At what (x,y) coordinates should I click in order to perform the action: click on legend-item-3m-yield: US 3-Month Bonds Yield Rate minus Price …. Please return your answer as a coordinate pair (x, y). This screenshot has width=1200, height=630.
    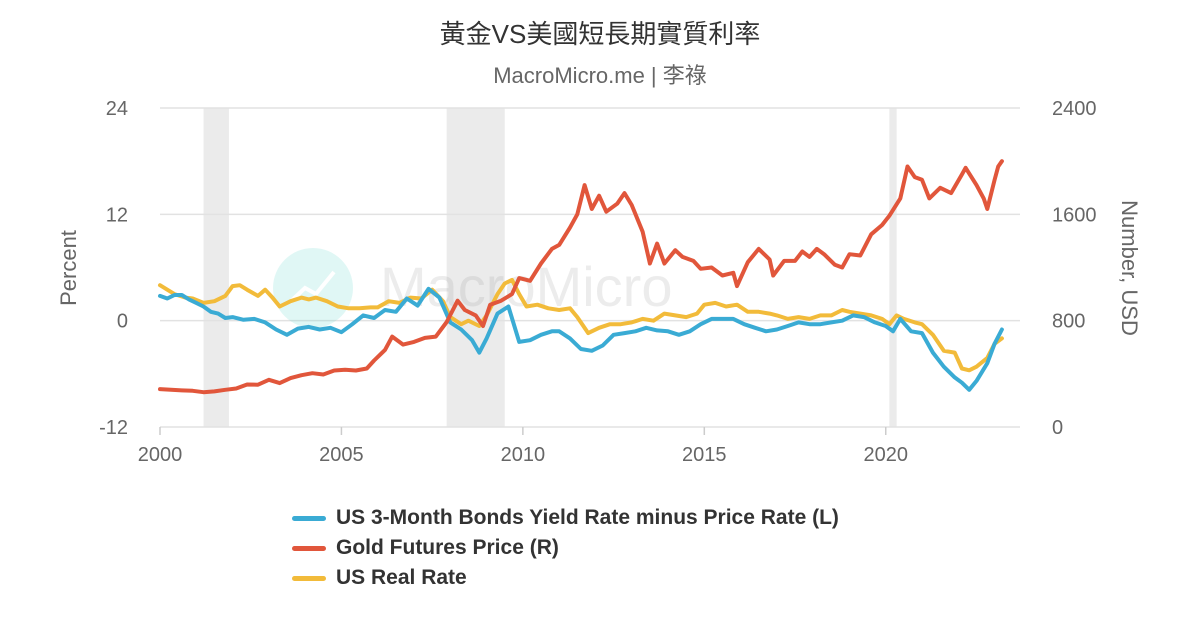
    Looking at the image, I should click on (565, 518).